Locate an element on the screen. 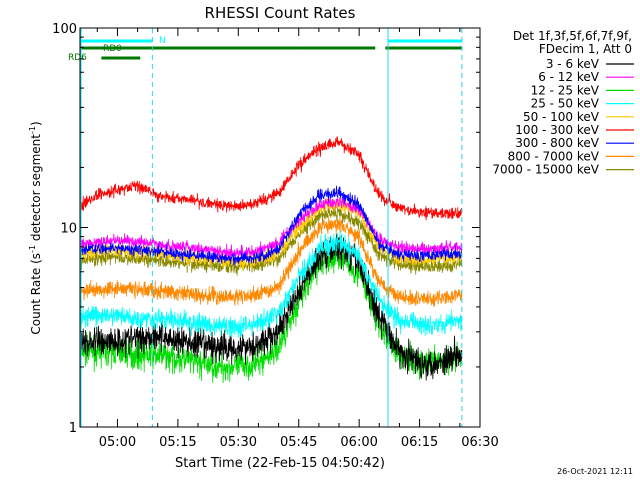 The width and height of the screenshot is (640, 480). series-line-25-50-keV is located at coordinates (271, 284).